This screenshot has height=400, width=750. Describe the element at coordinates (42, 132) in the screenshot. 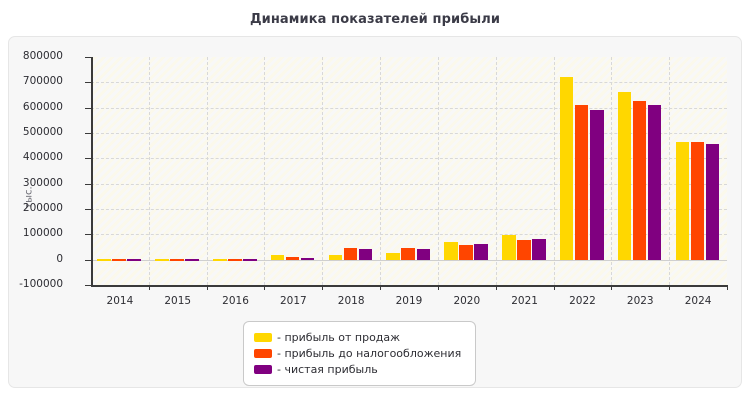

I see `y-axis-tick-label: 500000` at that location.